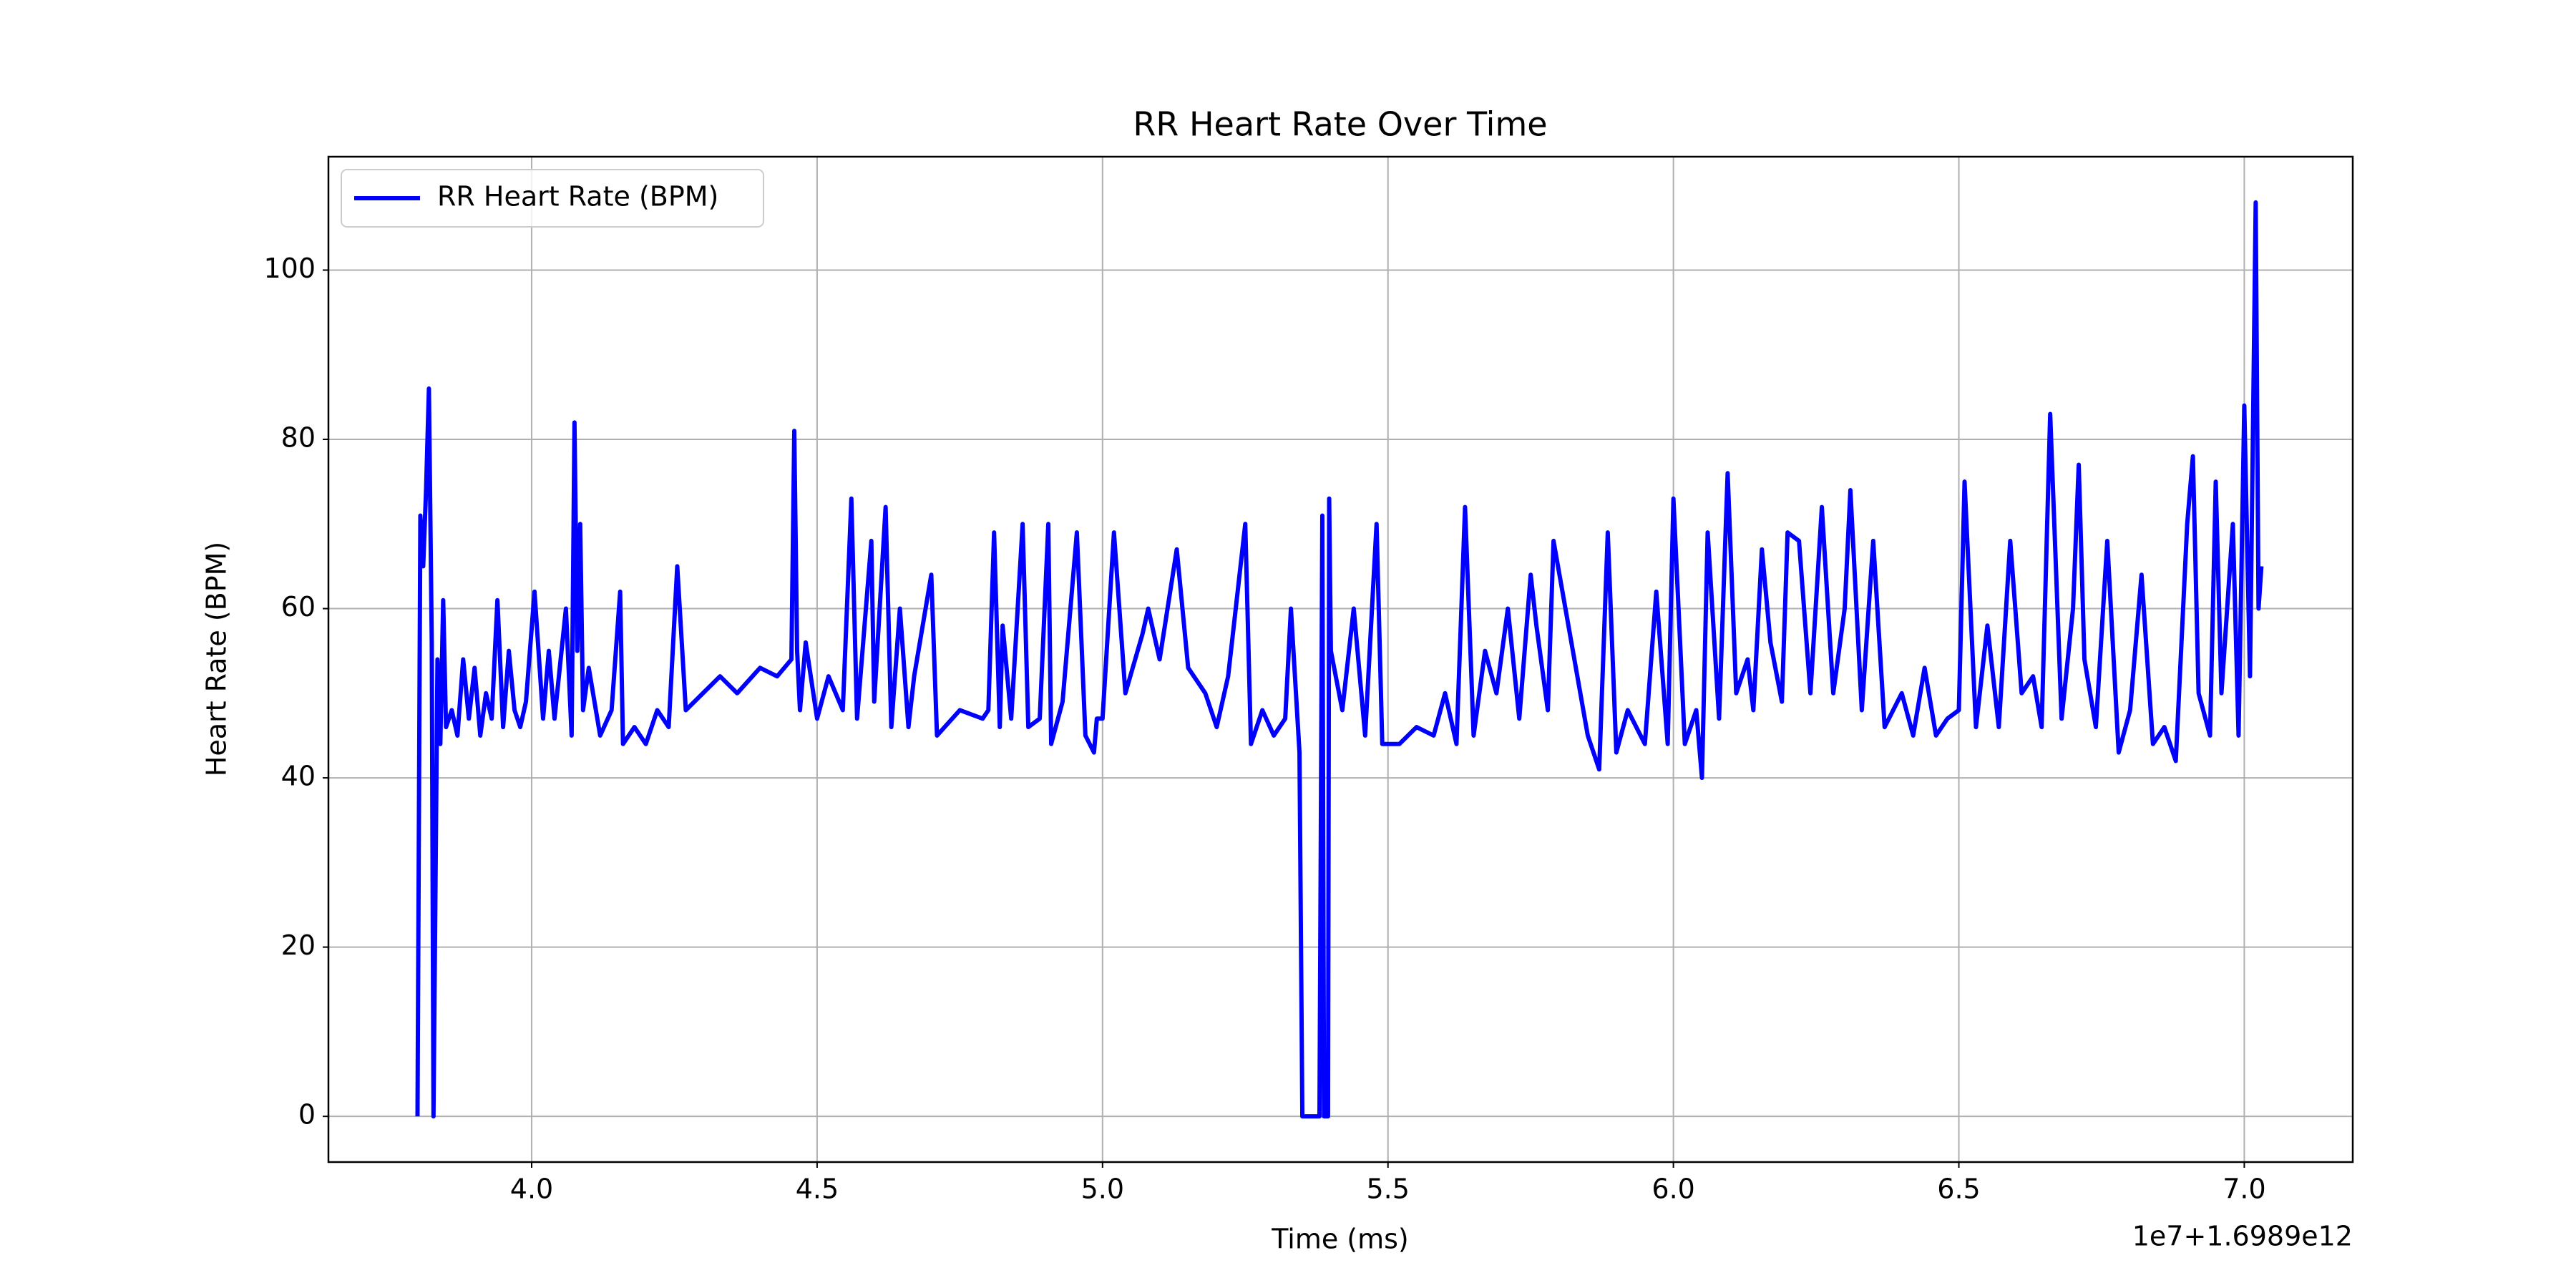  Describe the element at coordinates (217, 659) in the screenshot. I see `y-axis-label: Heart Rate (BPM)` at that location.